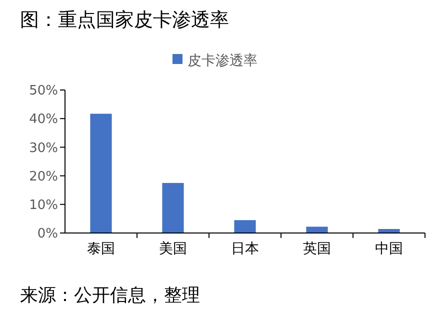 This screenshot has width=445, height=321. I want to click on y-tick-label: 20%, so click(43, 176).